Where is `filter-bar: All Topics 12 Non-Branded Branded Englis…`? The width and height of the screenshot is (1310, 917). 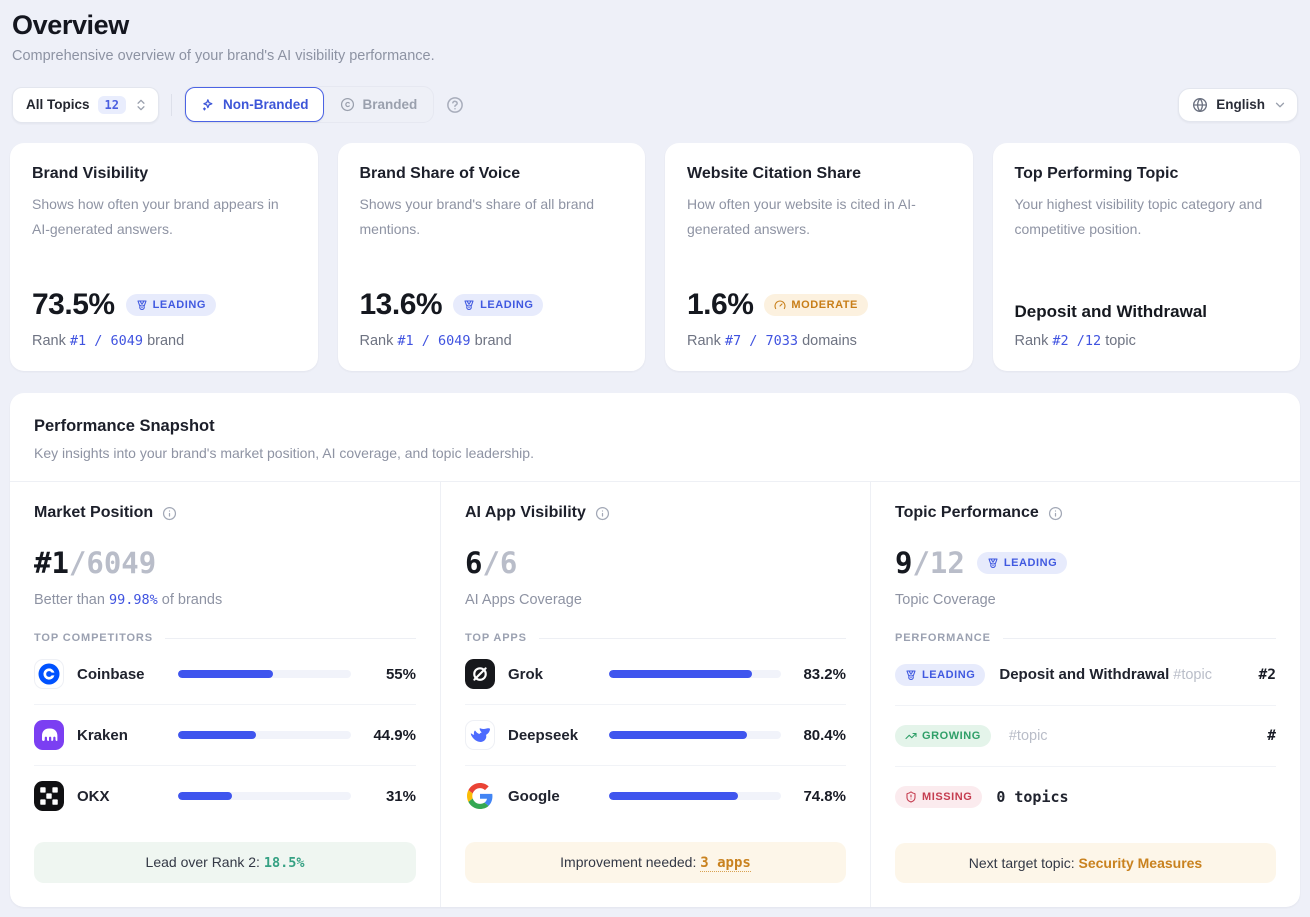
filter-bar: All Topics 12 Non-Branded Branded Englis… is located at coordinates (655, 104).